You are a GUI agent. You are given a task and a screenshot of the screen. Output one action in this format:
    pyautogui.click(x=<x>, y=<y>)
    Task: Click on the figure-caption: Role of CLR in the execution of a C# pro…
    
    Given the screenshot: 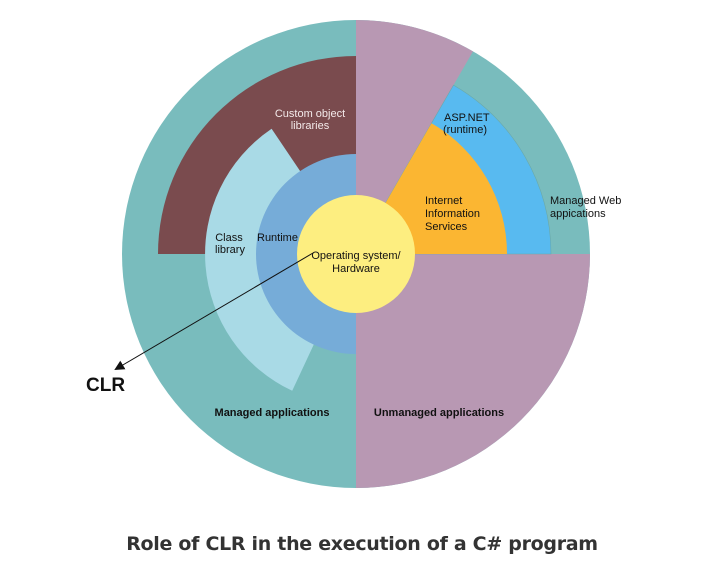 What is the action you would take?
    pyautogui.click(x=362, y=544)
    